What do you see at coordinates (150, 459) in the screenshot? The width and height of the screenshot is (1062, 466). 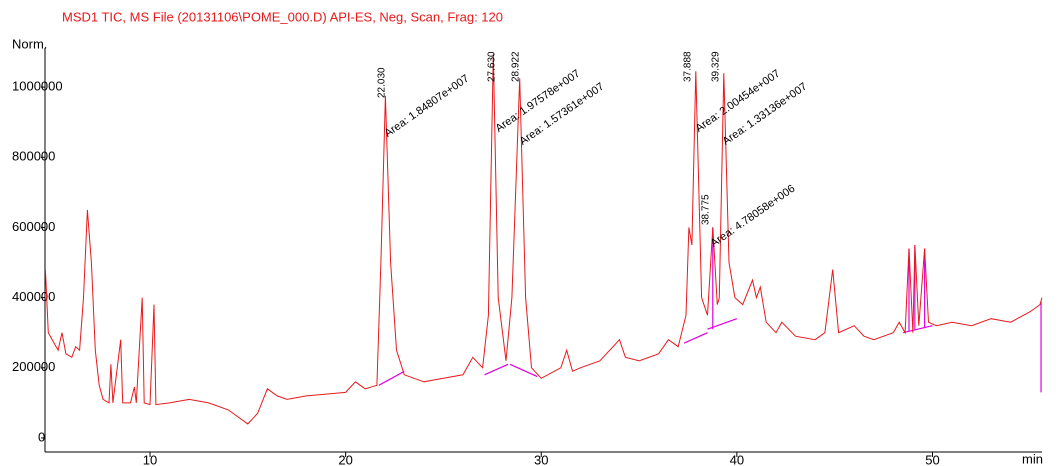 I see `x-tick-label: 10` at bounding box center [150, 459].